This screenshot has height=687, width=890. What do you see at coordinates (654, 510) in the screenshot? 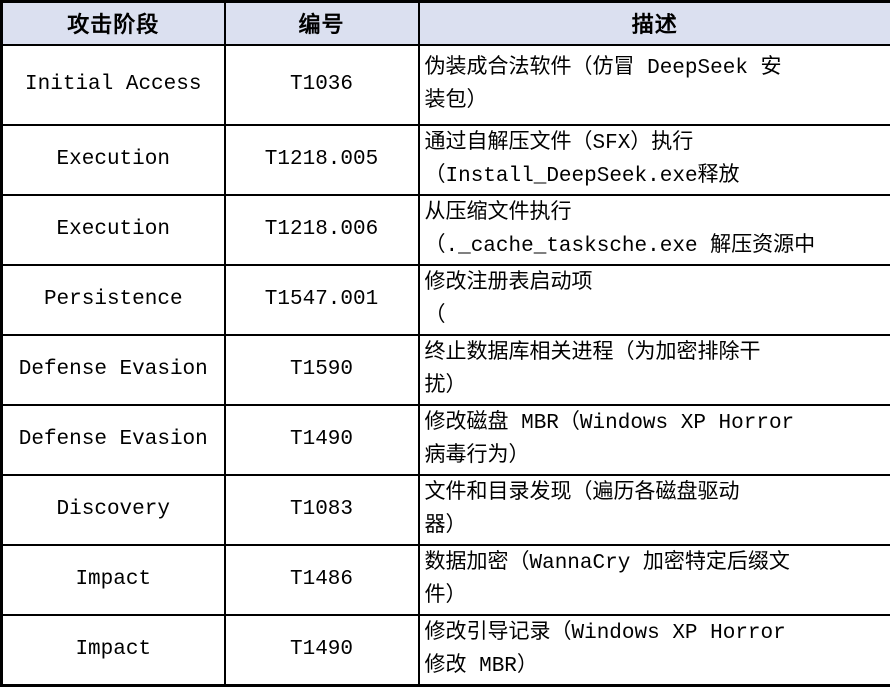
I see `description-cell: 文件和目录发现（遍历各磁盘驱动 器）` at bounding box center [654, 510].